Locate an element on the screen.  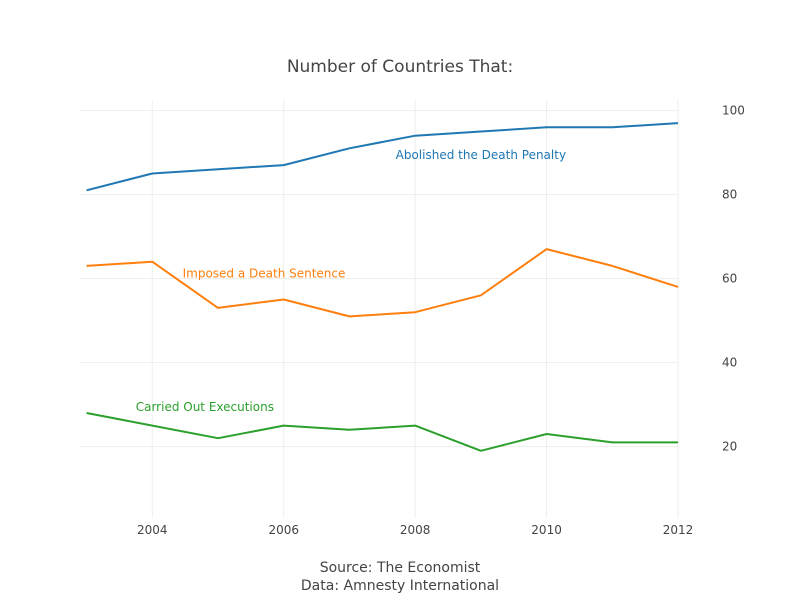
series-label-abolished-the-death-penalty: Abolished the Death Penalty is located at coordinates (481, 155).